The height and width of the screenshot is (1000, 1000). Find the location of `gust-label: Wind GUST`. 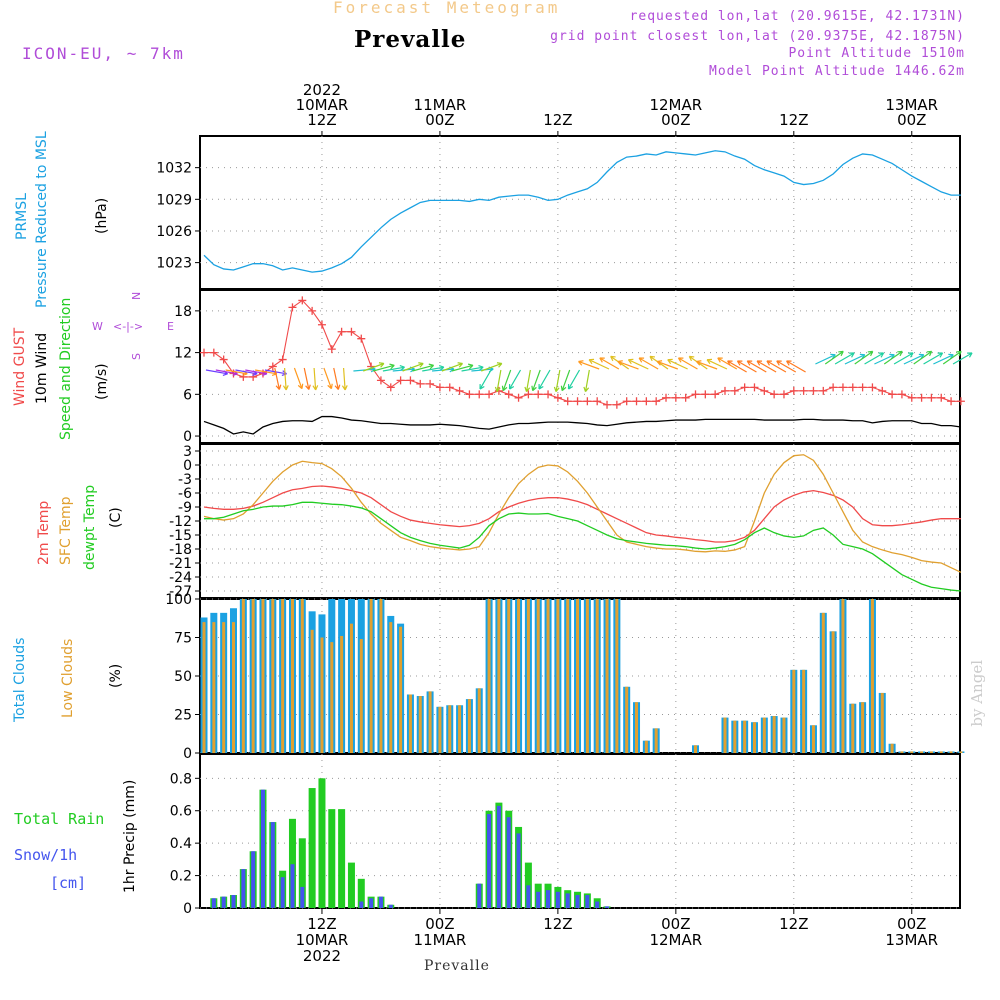

gust-label: Wind GUST is located at coordinates (20, 366).